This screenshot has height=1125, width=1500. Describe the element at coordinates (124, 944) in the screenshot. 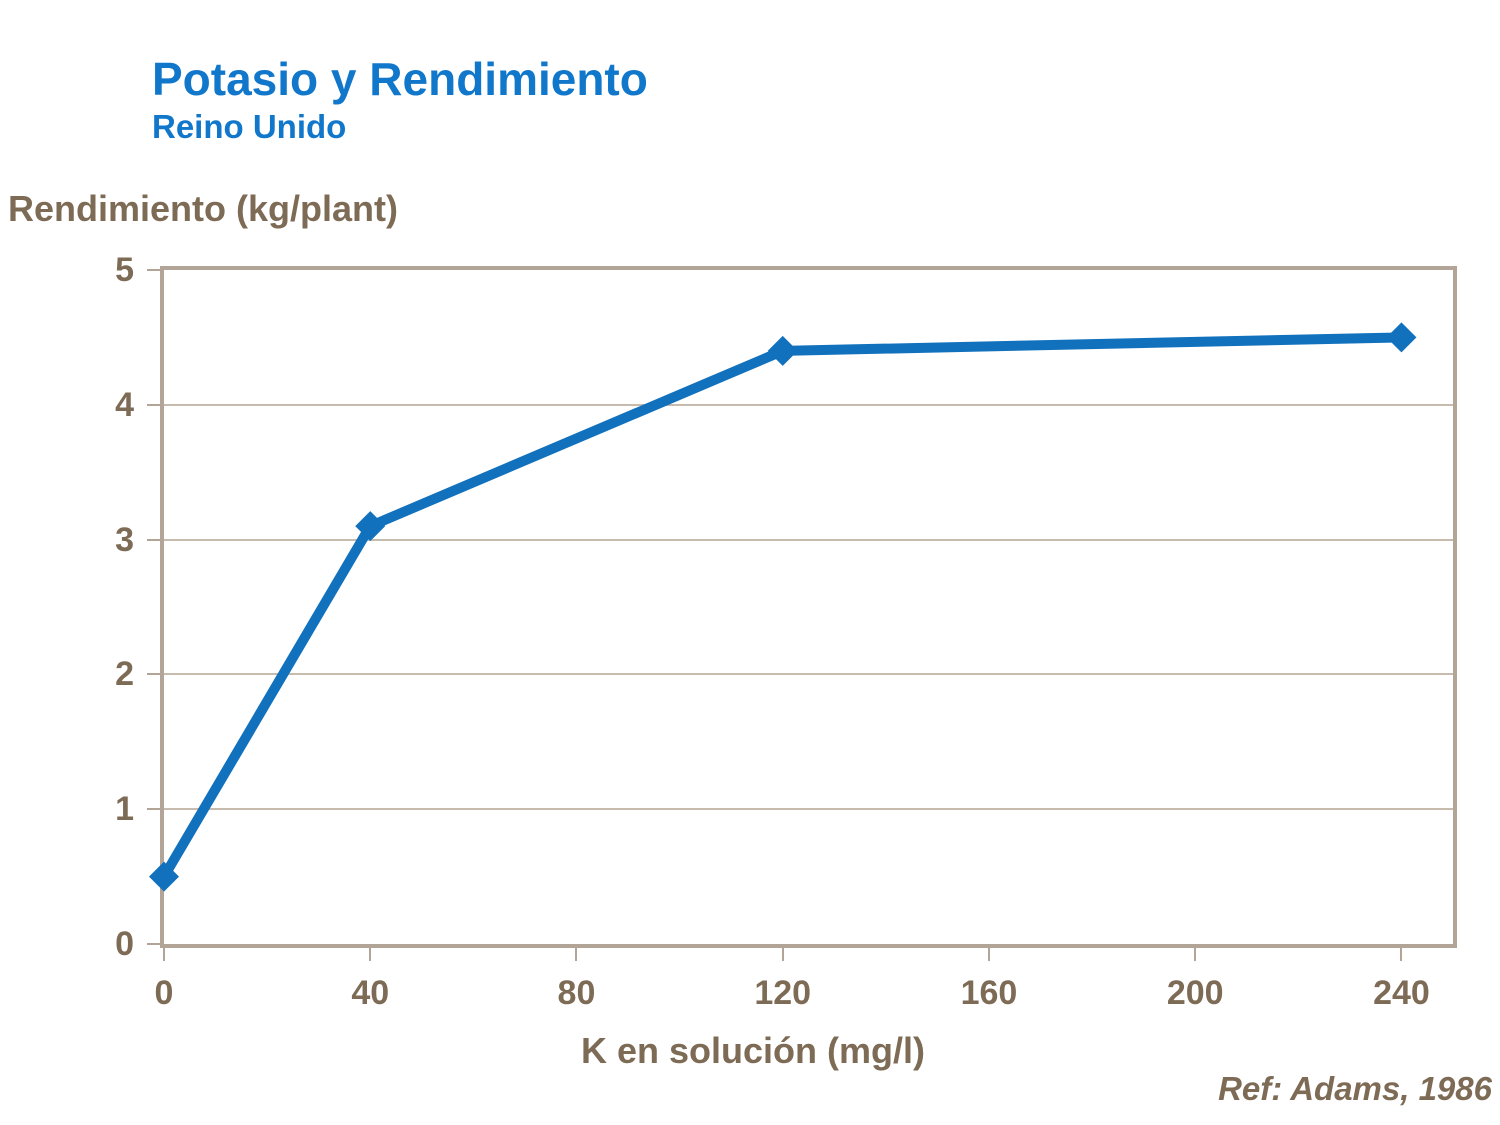

I see `y-tick-label: 0` at that location.